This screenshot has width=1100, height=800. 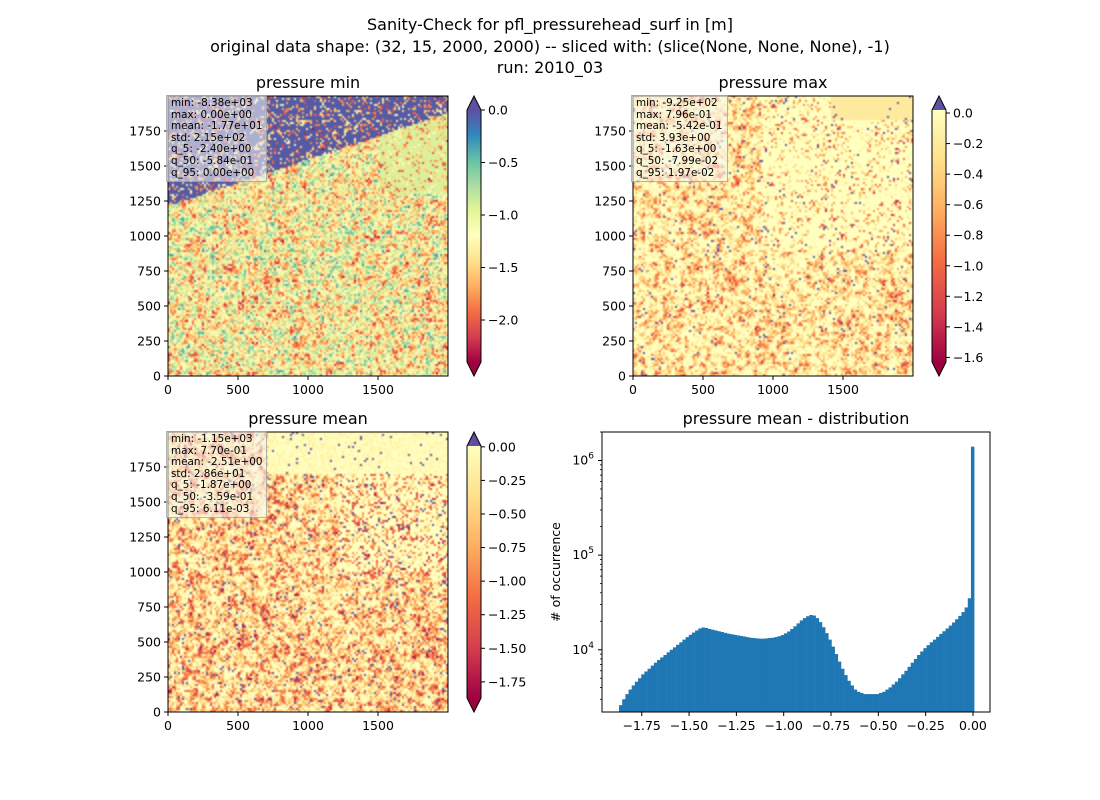 What do you see at coordinates (149, 677) in the screenshot?
I see `mean-map-ytick-label: 250` at bounding box center [149, 677].